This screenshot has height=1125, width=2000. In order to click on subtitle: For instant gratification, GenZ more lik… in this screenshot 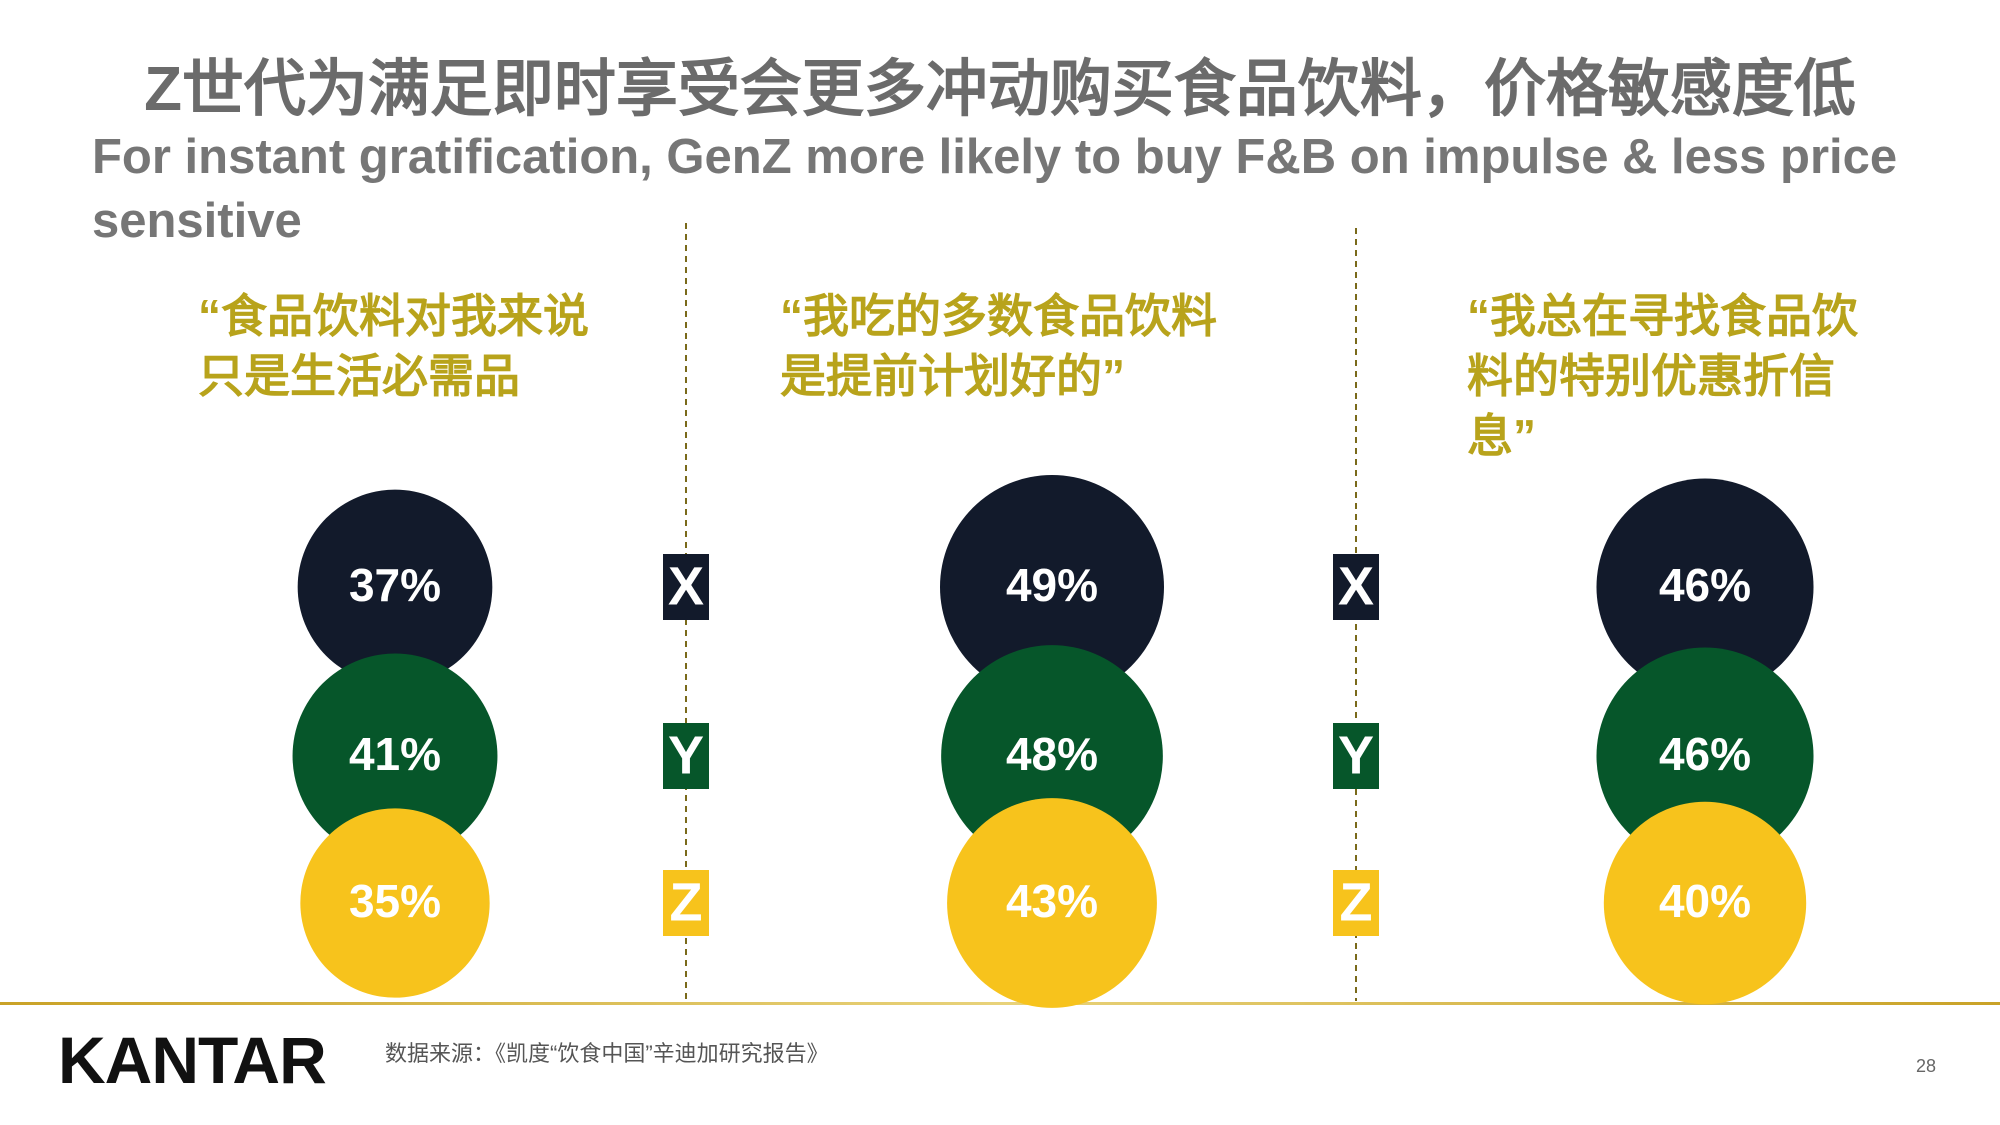, I will do `click(995, 189)`.